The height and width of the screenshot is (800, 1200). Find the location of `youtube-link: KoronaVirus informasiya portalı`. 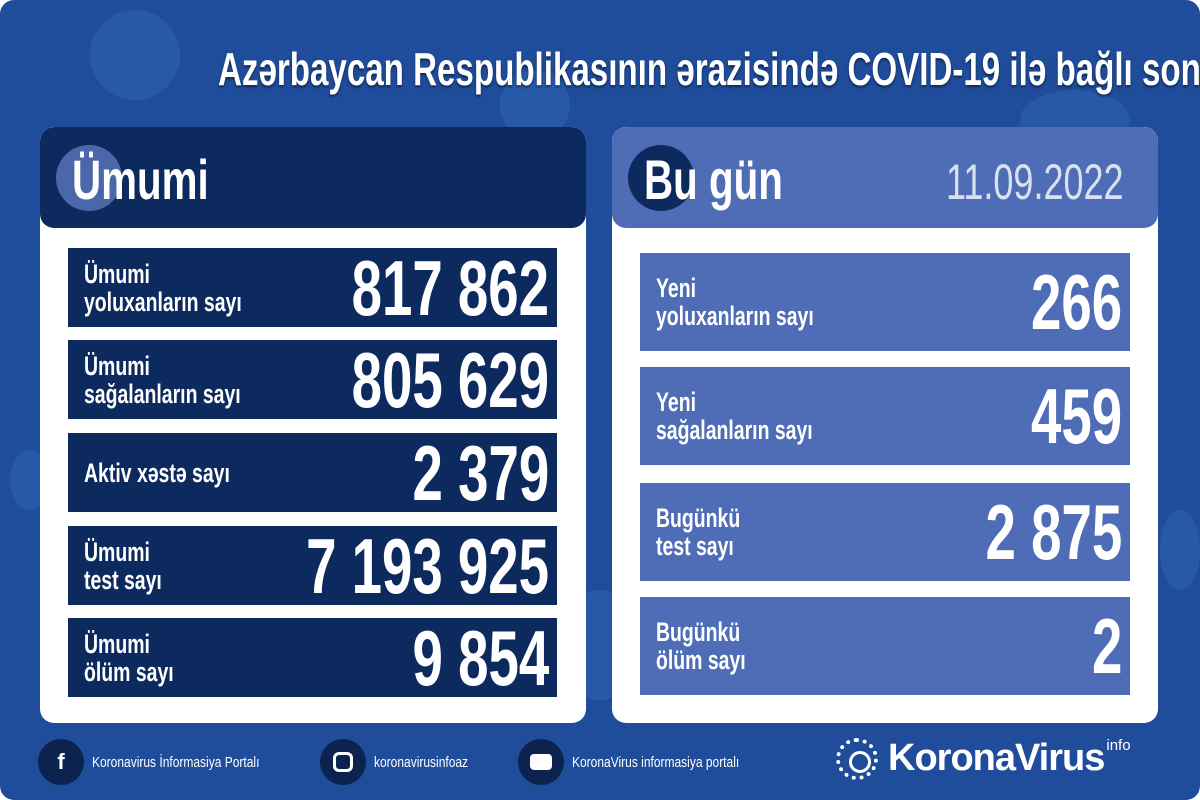

youtube-link: KoronaVirus informasiya portalı is located at coordinates (649, 762).